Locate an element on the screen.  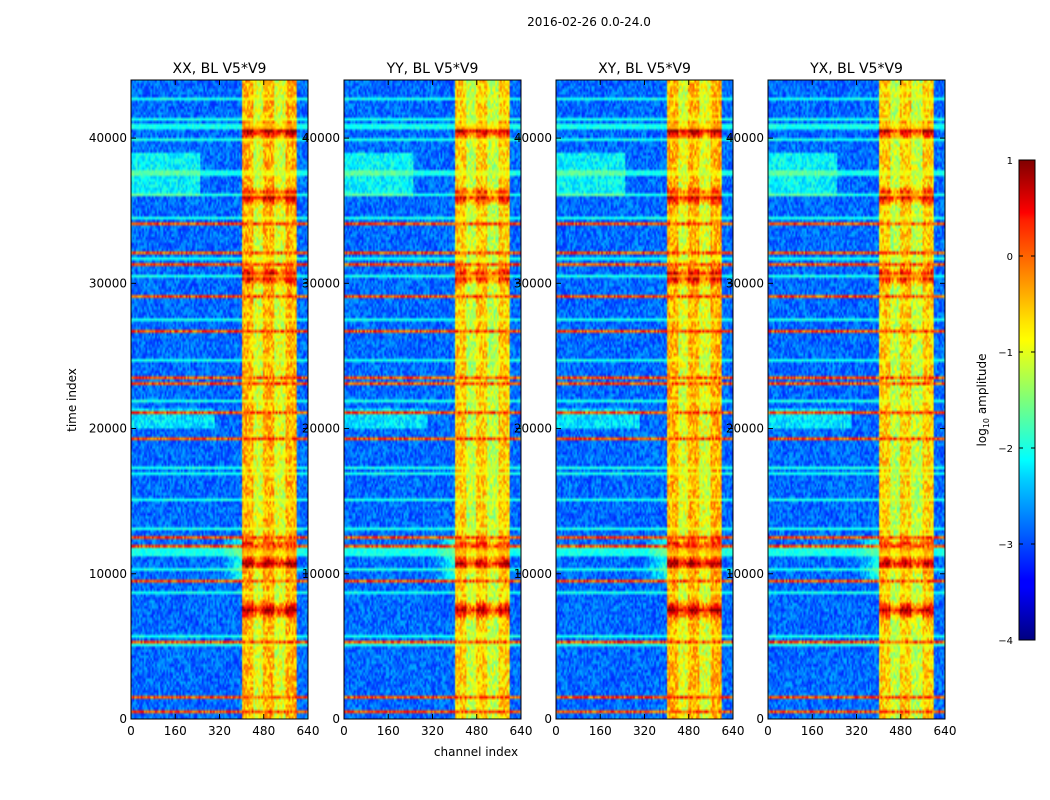
colorbar-tick-label: 0 is located at coordinates (1010, 257).